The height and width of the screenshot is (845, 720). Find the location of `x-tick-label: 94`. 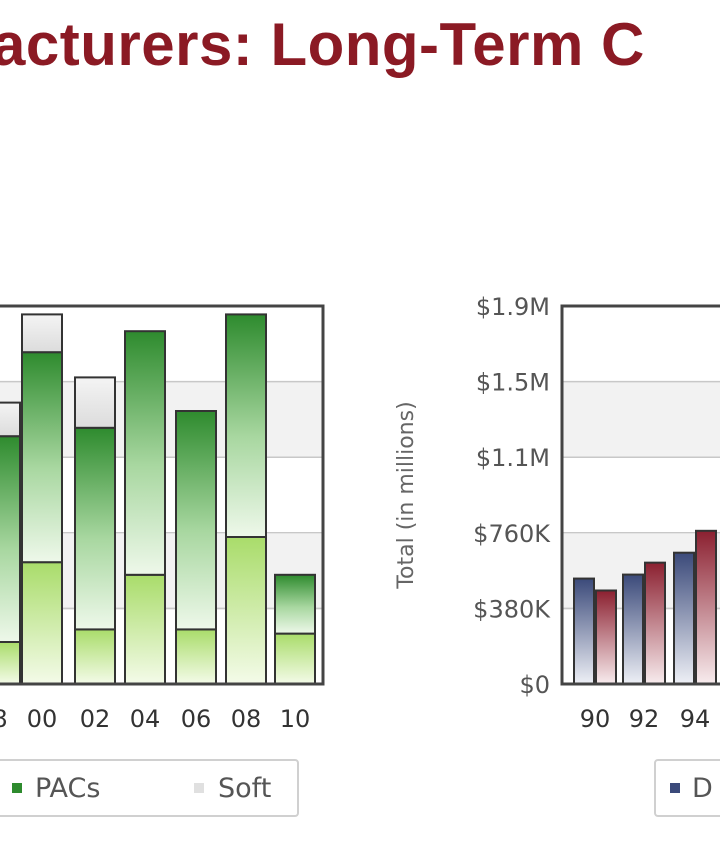

x-tick-label: 94 is located at coordinates (695, 719).